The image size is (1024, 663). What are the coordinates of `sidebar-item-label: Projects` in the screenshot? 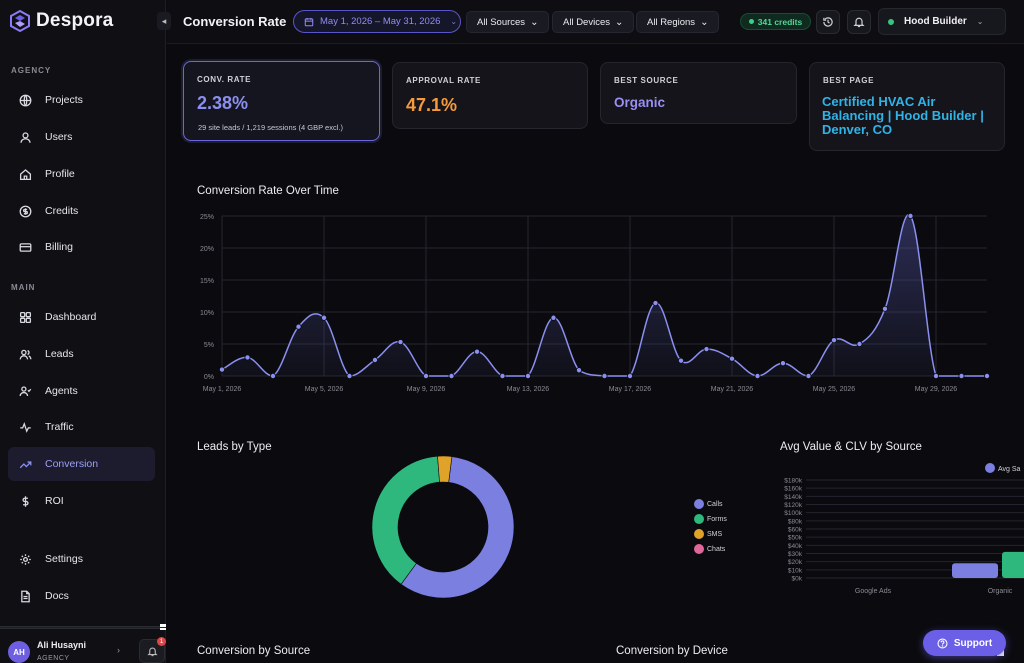 It's located at (64, 100).